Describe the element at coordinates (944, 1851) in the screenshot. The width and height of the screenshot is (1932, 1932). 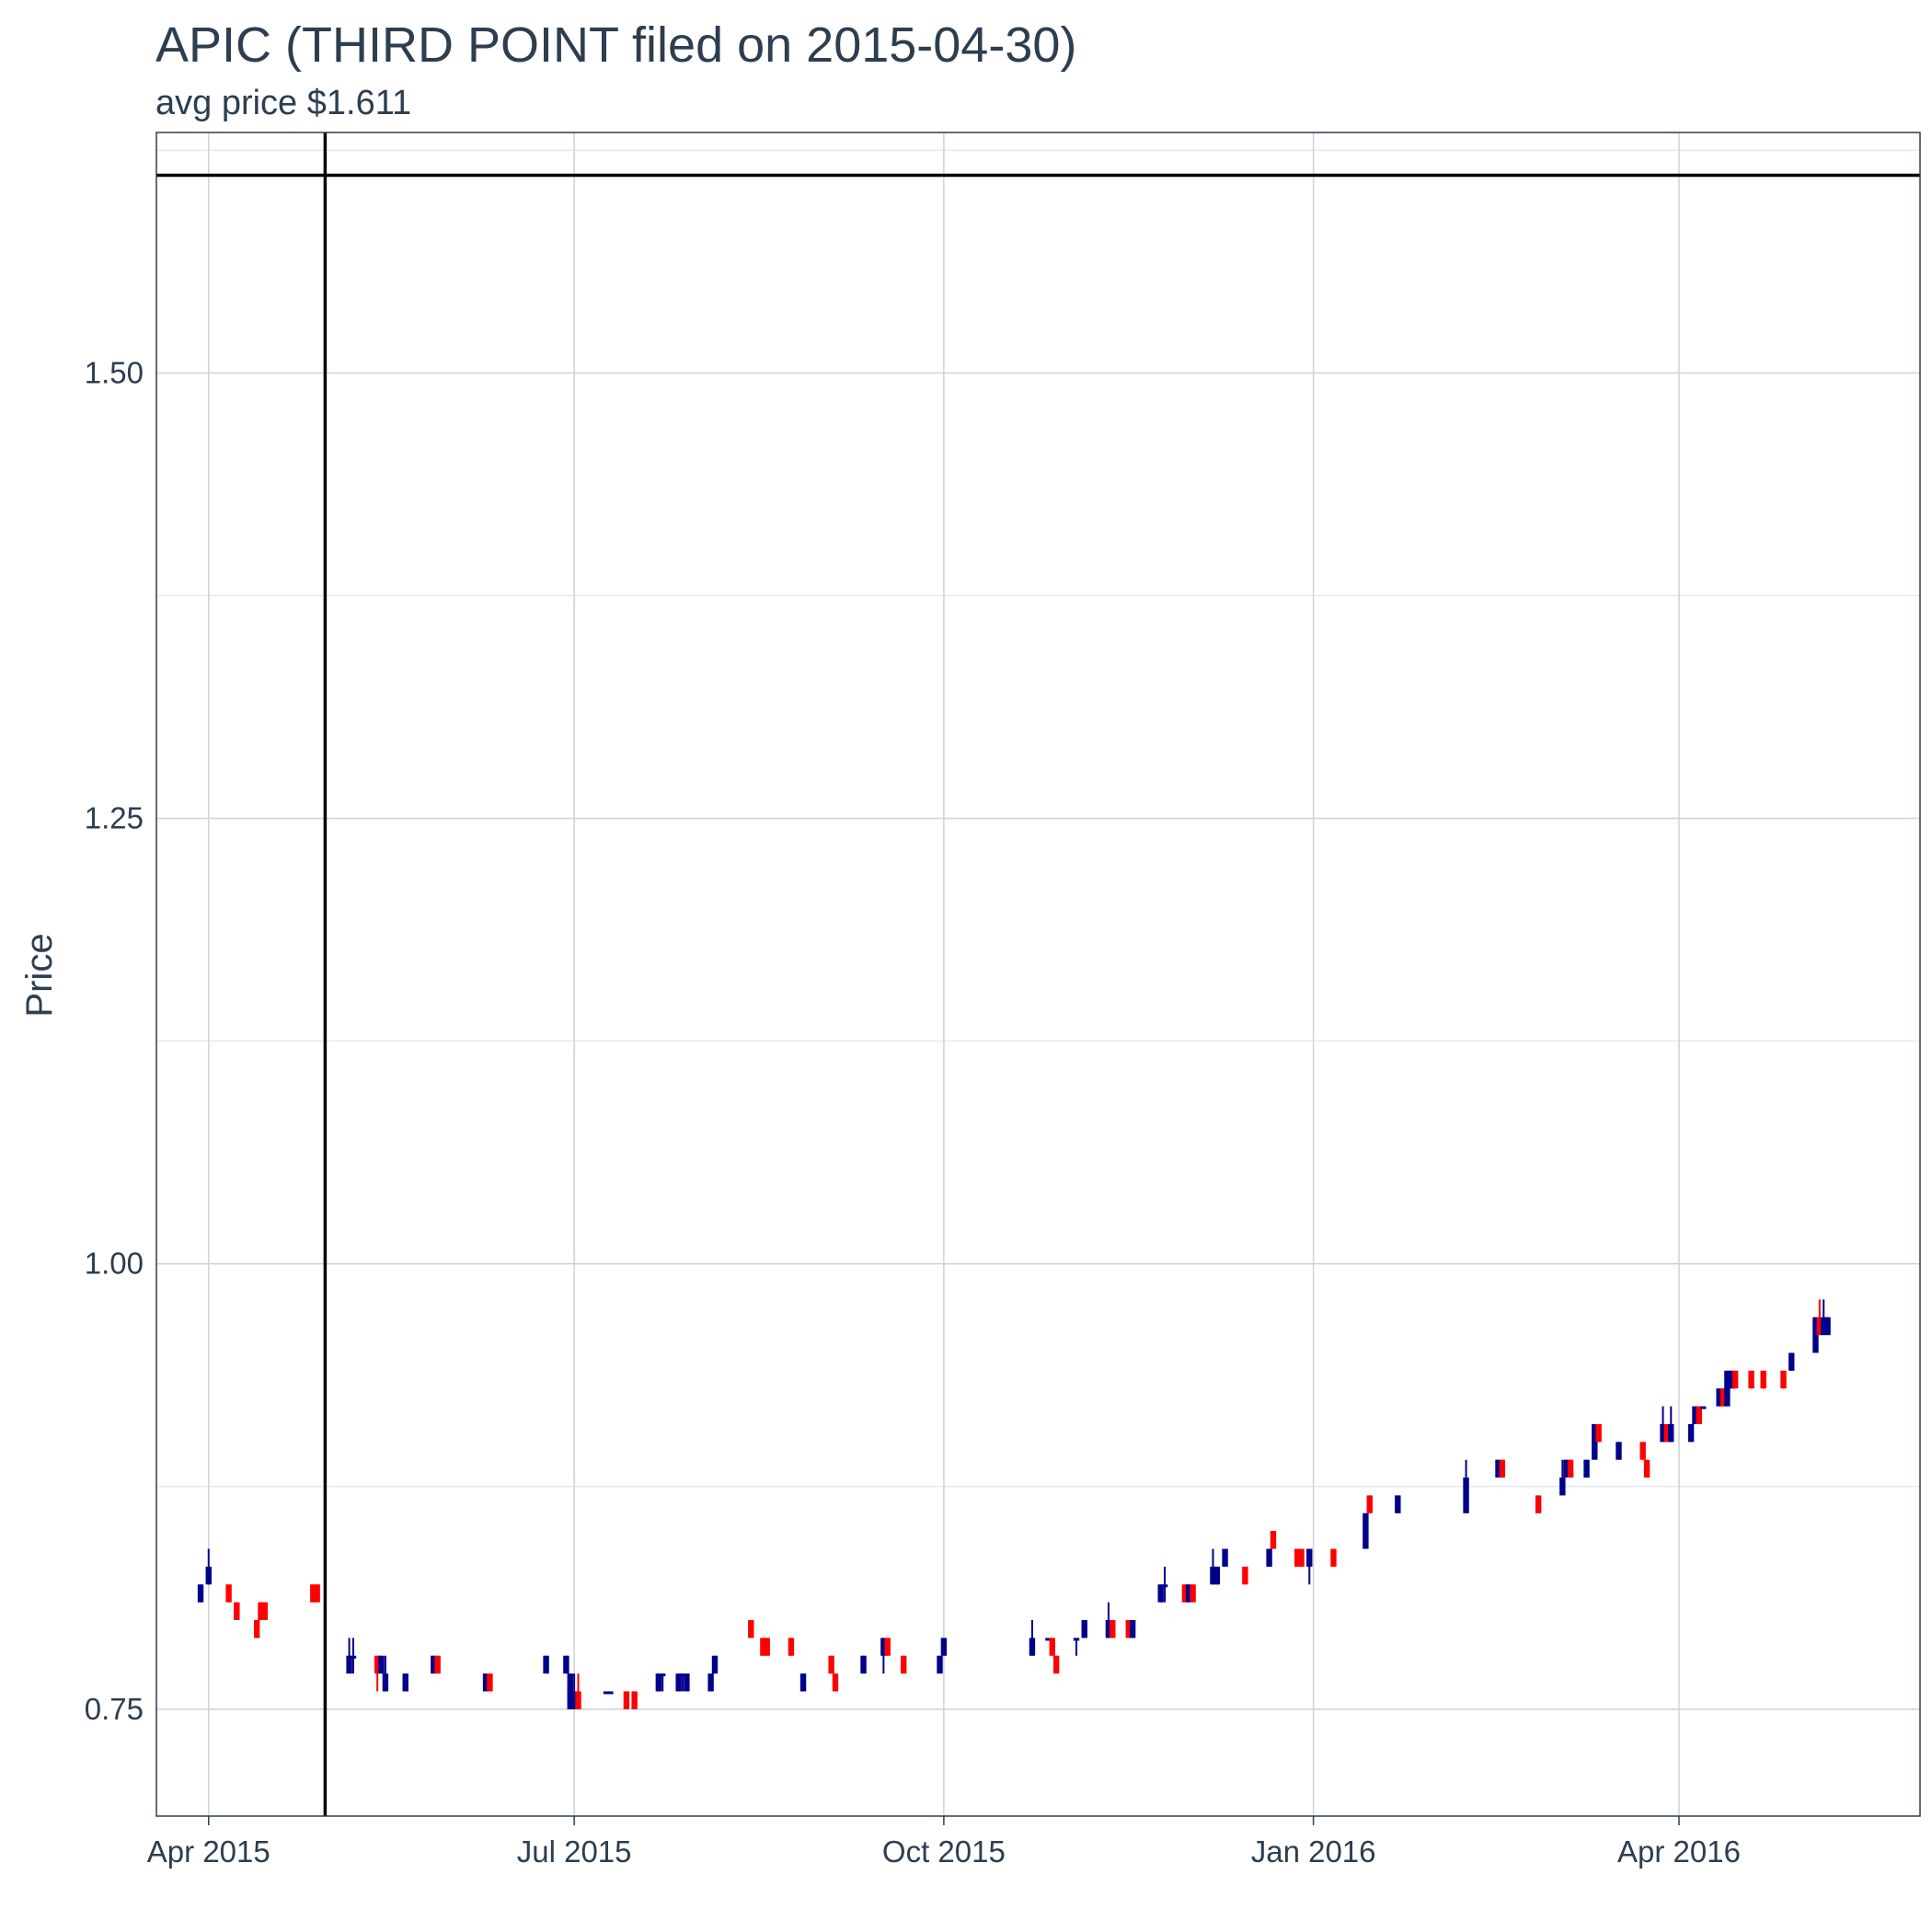
I see `x-tick-label: Oct 2015` at that location.